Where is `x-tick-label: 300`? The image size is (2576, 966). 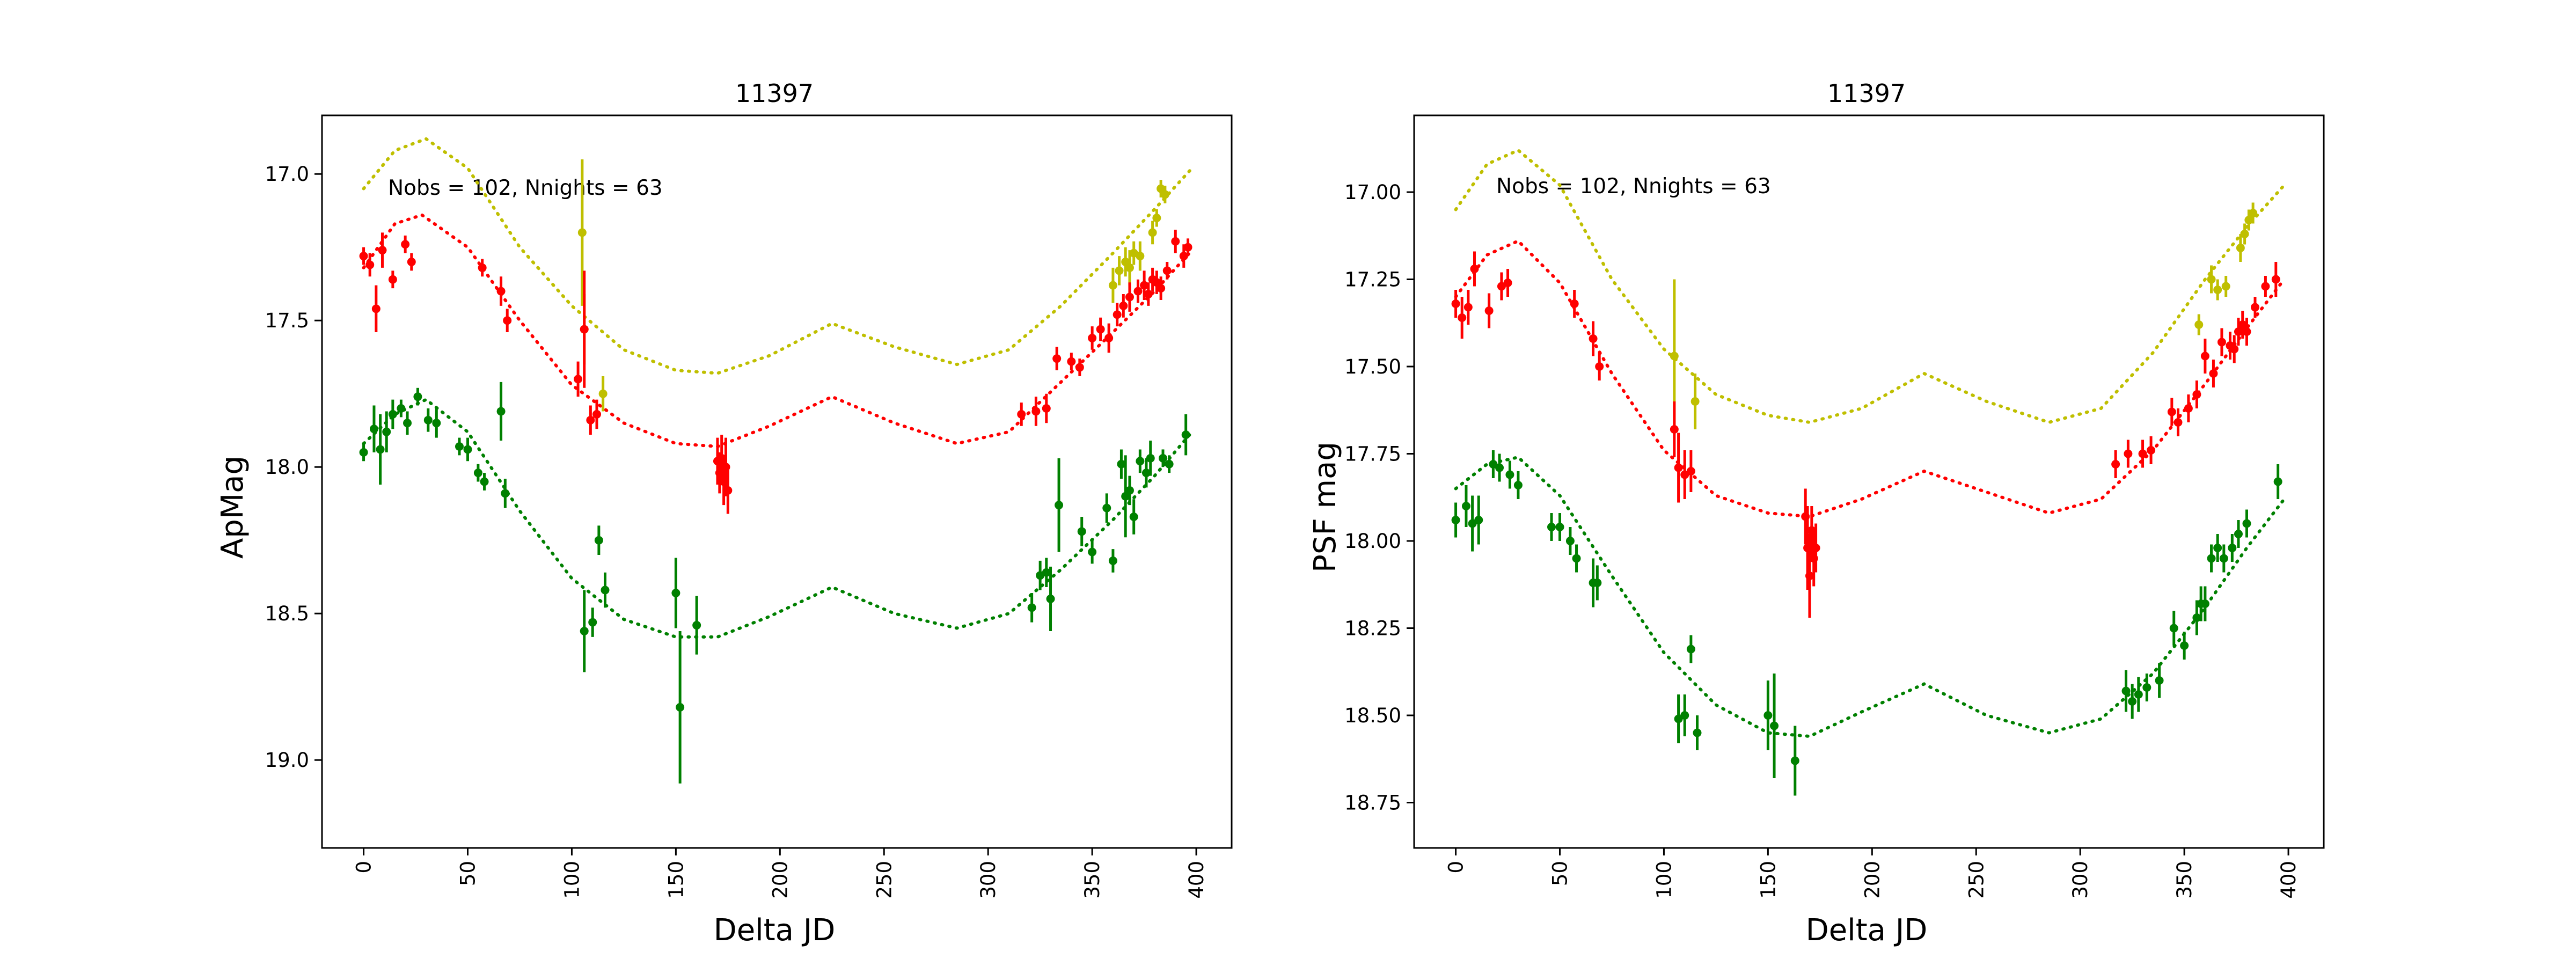
x-tick-label: 300 is located at coordinates (2080, 880).